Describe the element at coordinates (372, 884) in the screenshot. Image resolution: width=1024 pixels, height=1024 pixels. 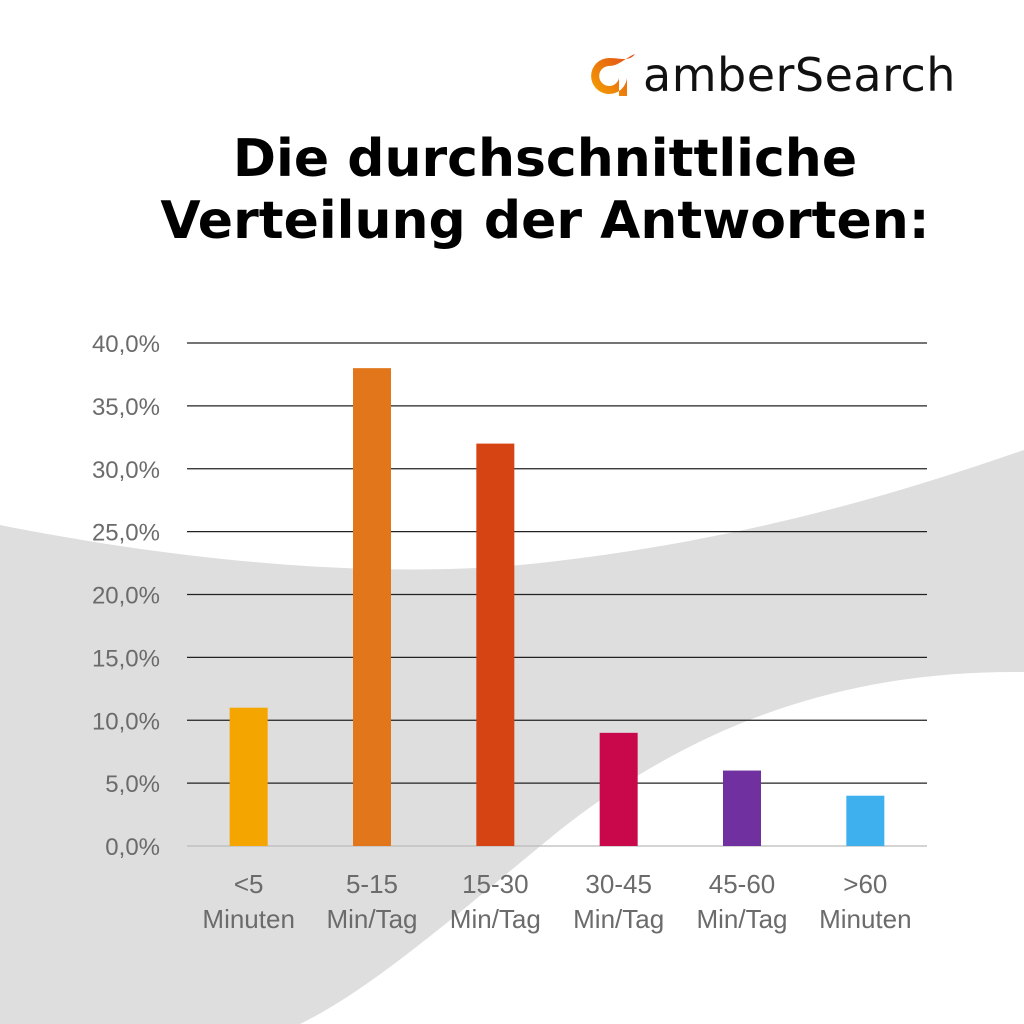
I see `x-tick-label: 5-15` at that location.